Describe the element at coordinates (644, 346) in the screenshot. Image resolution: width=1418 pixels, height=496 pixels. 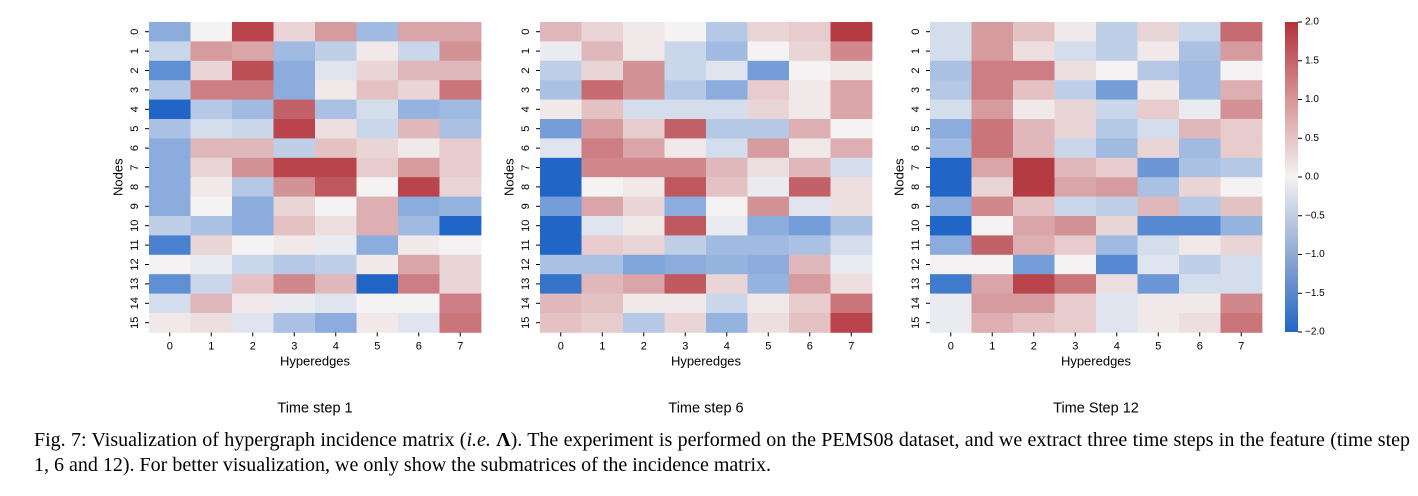
I see `x-tick-label: 2` at that location.